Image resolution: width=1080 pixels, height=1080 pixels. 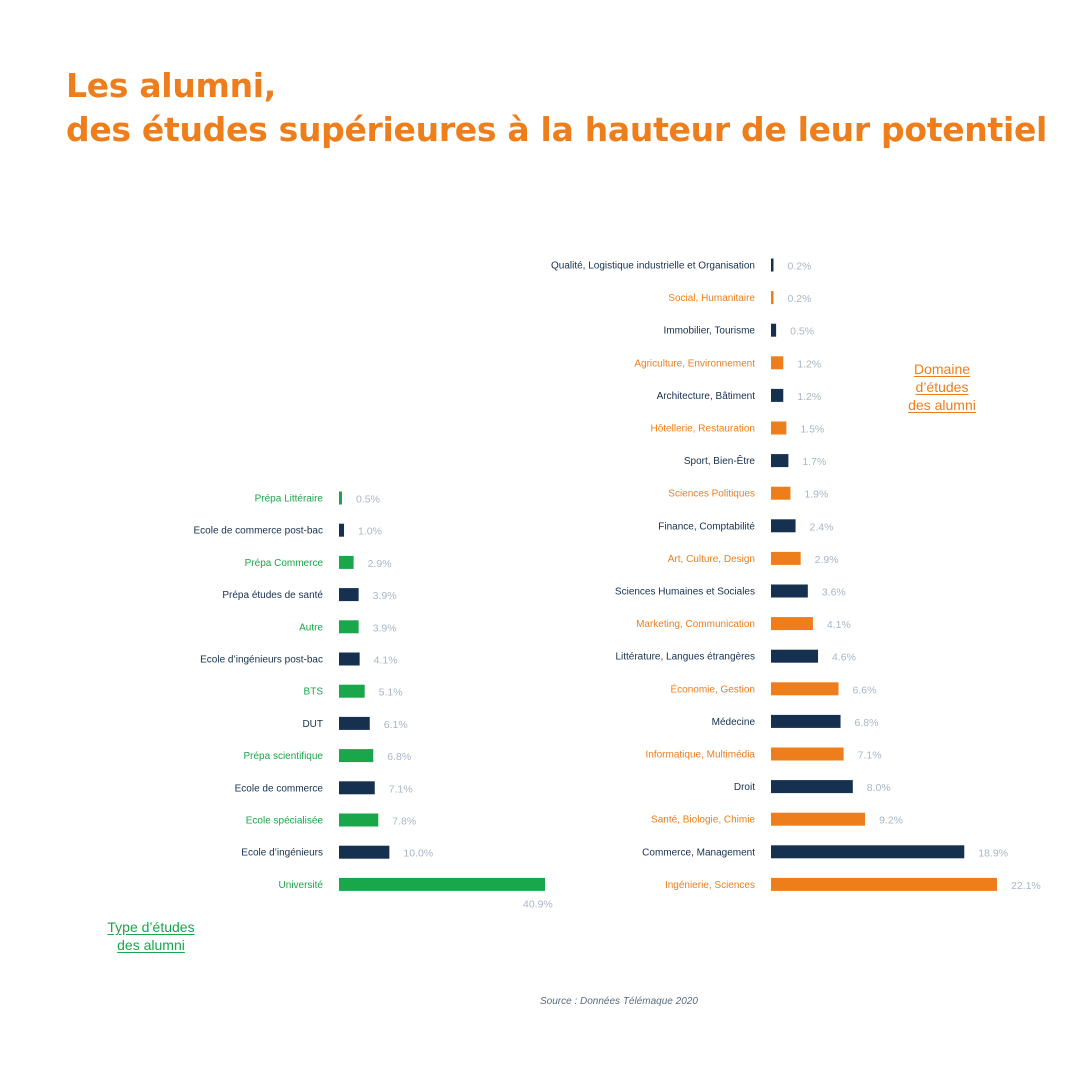 What do you see at coordinates (781, 493) in the screenshot?
I see `bar-sciences-politiques` at bounding box center [781, 493].